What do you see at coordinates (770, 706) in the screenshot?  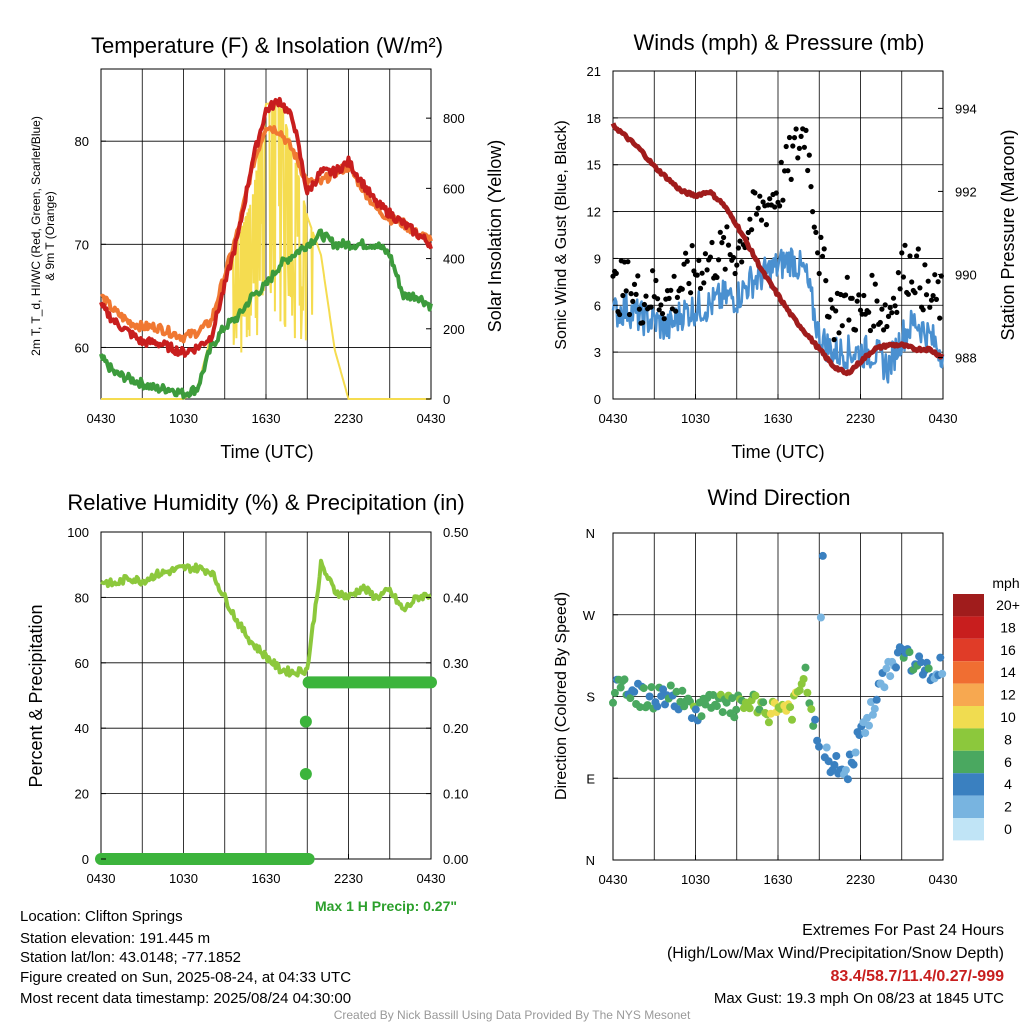 I see `wind-direction-plot-area: 0430 1030 1630 2230 0430 N E S W N` at bounding box center [770, 706].